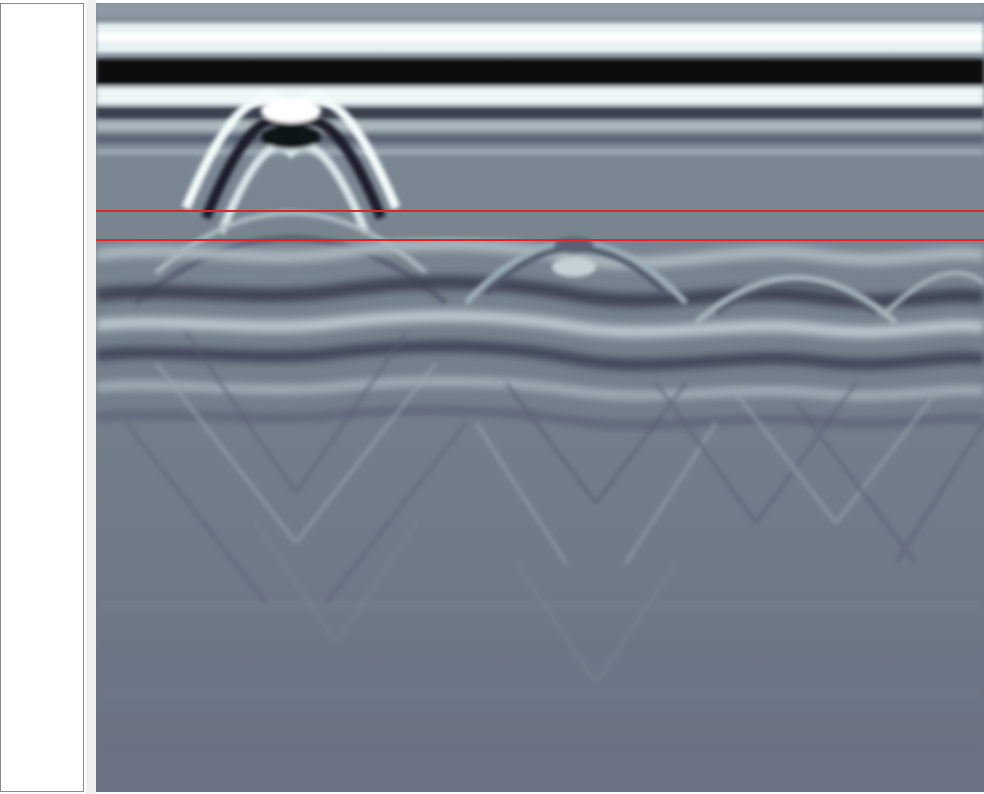 This screenshot has height=794, width=984. What do you see at coordinates (42, 397) in the screenshot?
I see `depth-scale-panel` at bounding box center [42, 397].